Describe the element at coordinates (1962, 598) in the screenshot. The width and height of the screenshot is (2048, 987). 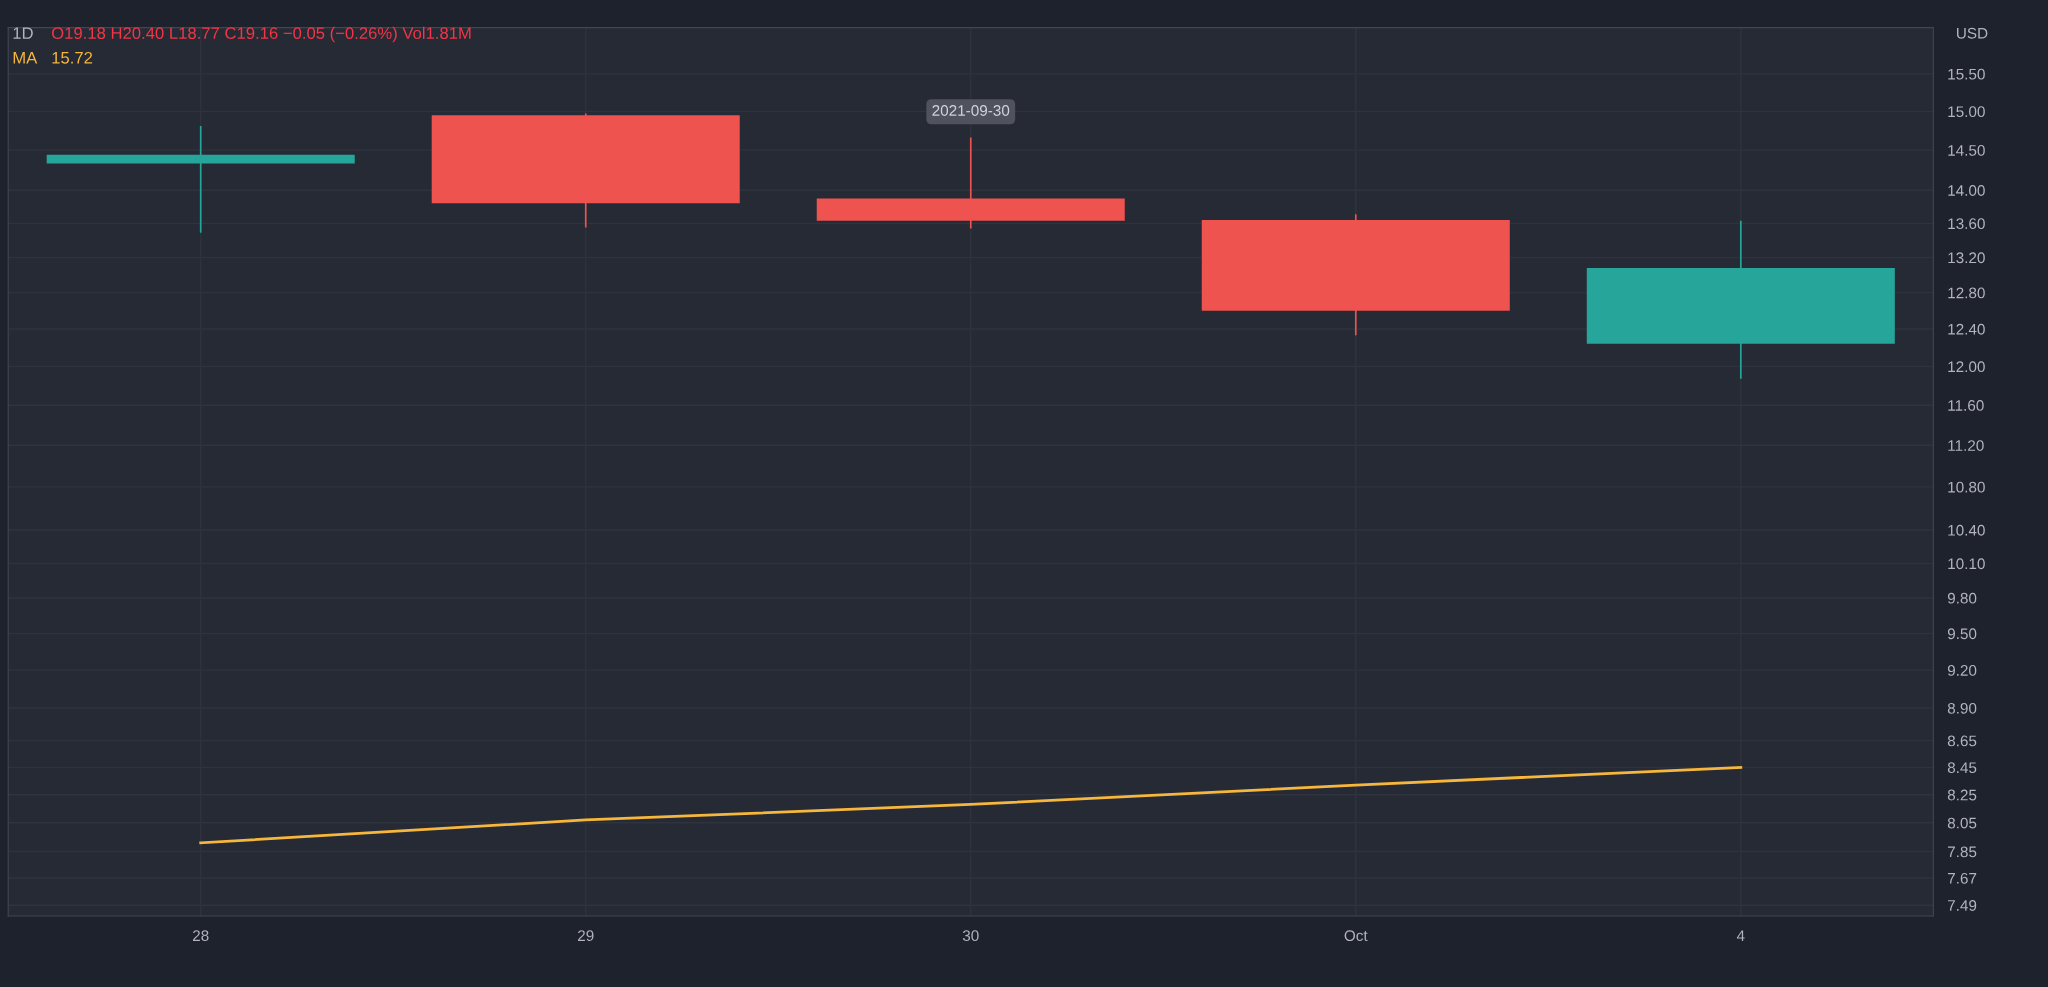
I see `y-tick-label: 9.80` at that location.